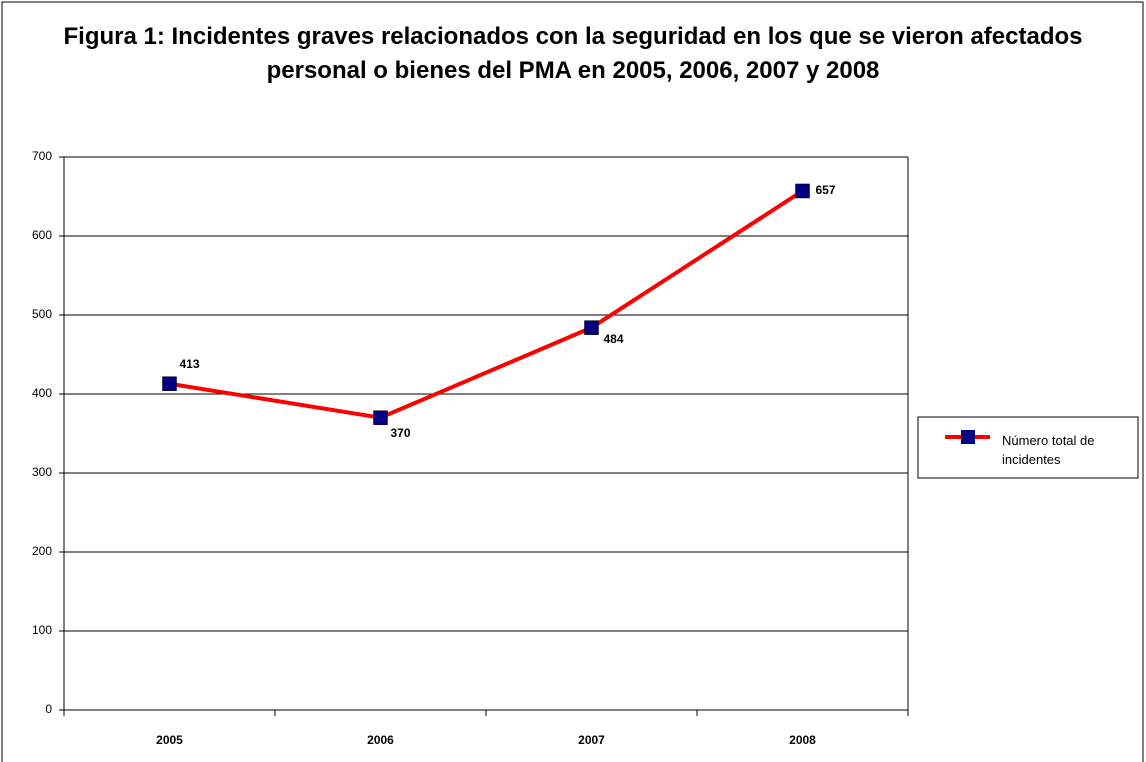  What do you see at coordinates (42, 156) in the screenshot?
I see `y-tick-label: 700` at bounding box center [42, 156].